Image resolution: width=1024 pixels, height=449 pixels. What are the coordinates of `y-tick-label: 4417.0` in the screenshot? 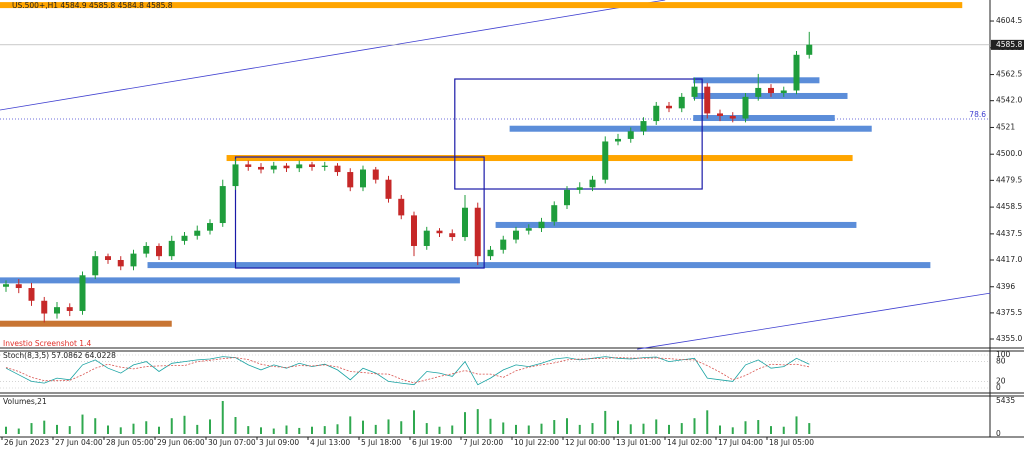 It's located at (1009, 259).